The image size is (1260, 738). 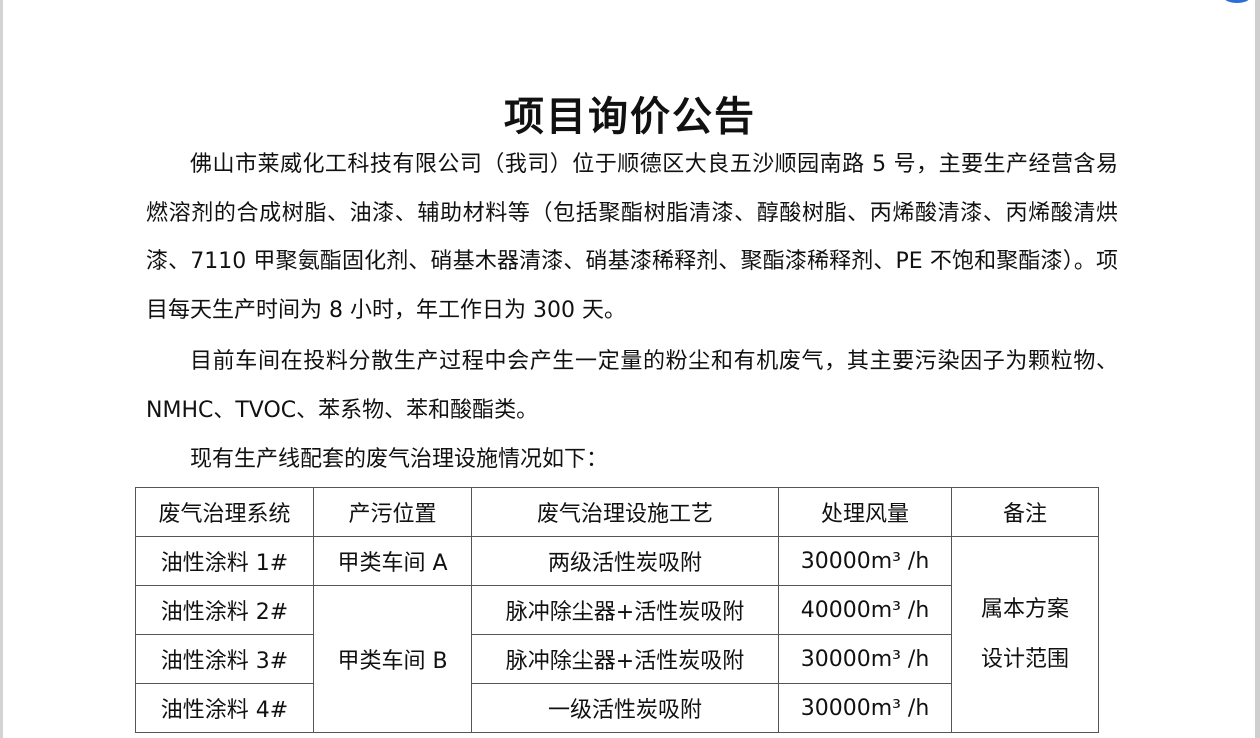 I want to click on table-header-row: 废气治理系统 产污位置 废气治理设施工艺 处理风量 备注, so click(x=617, y=512).